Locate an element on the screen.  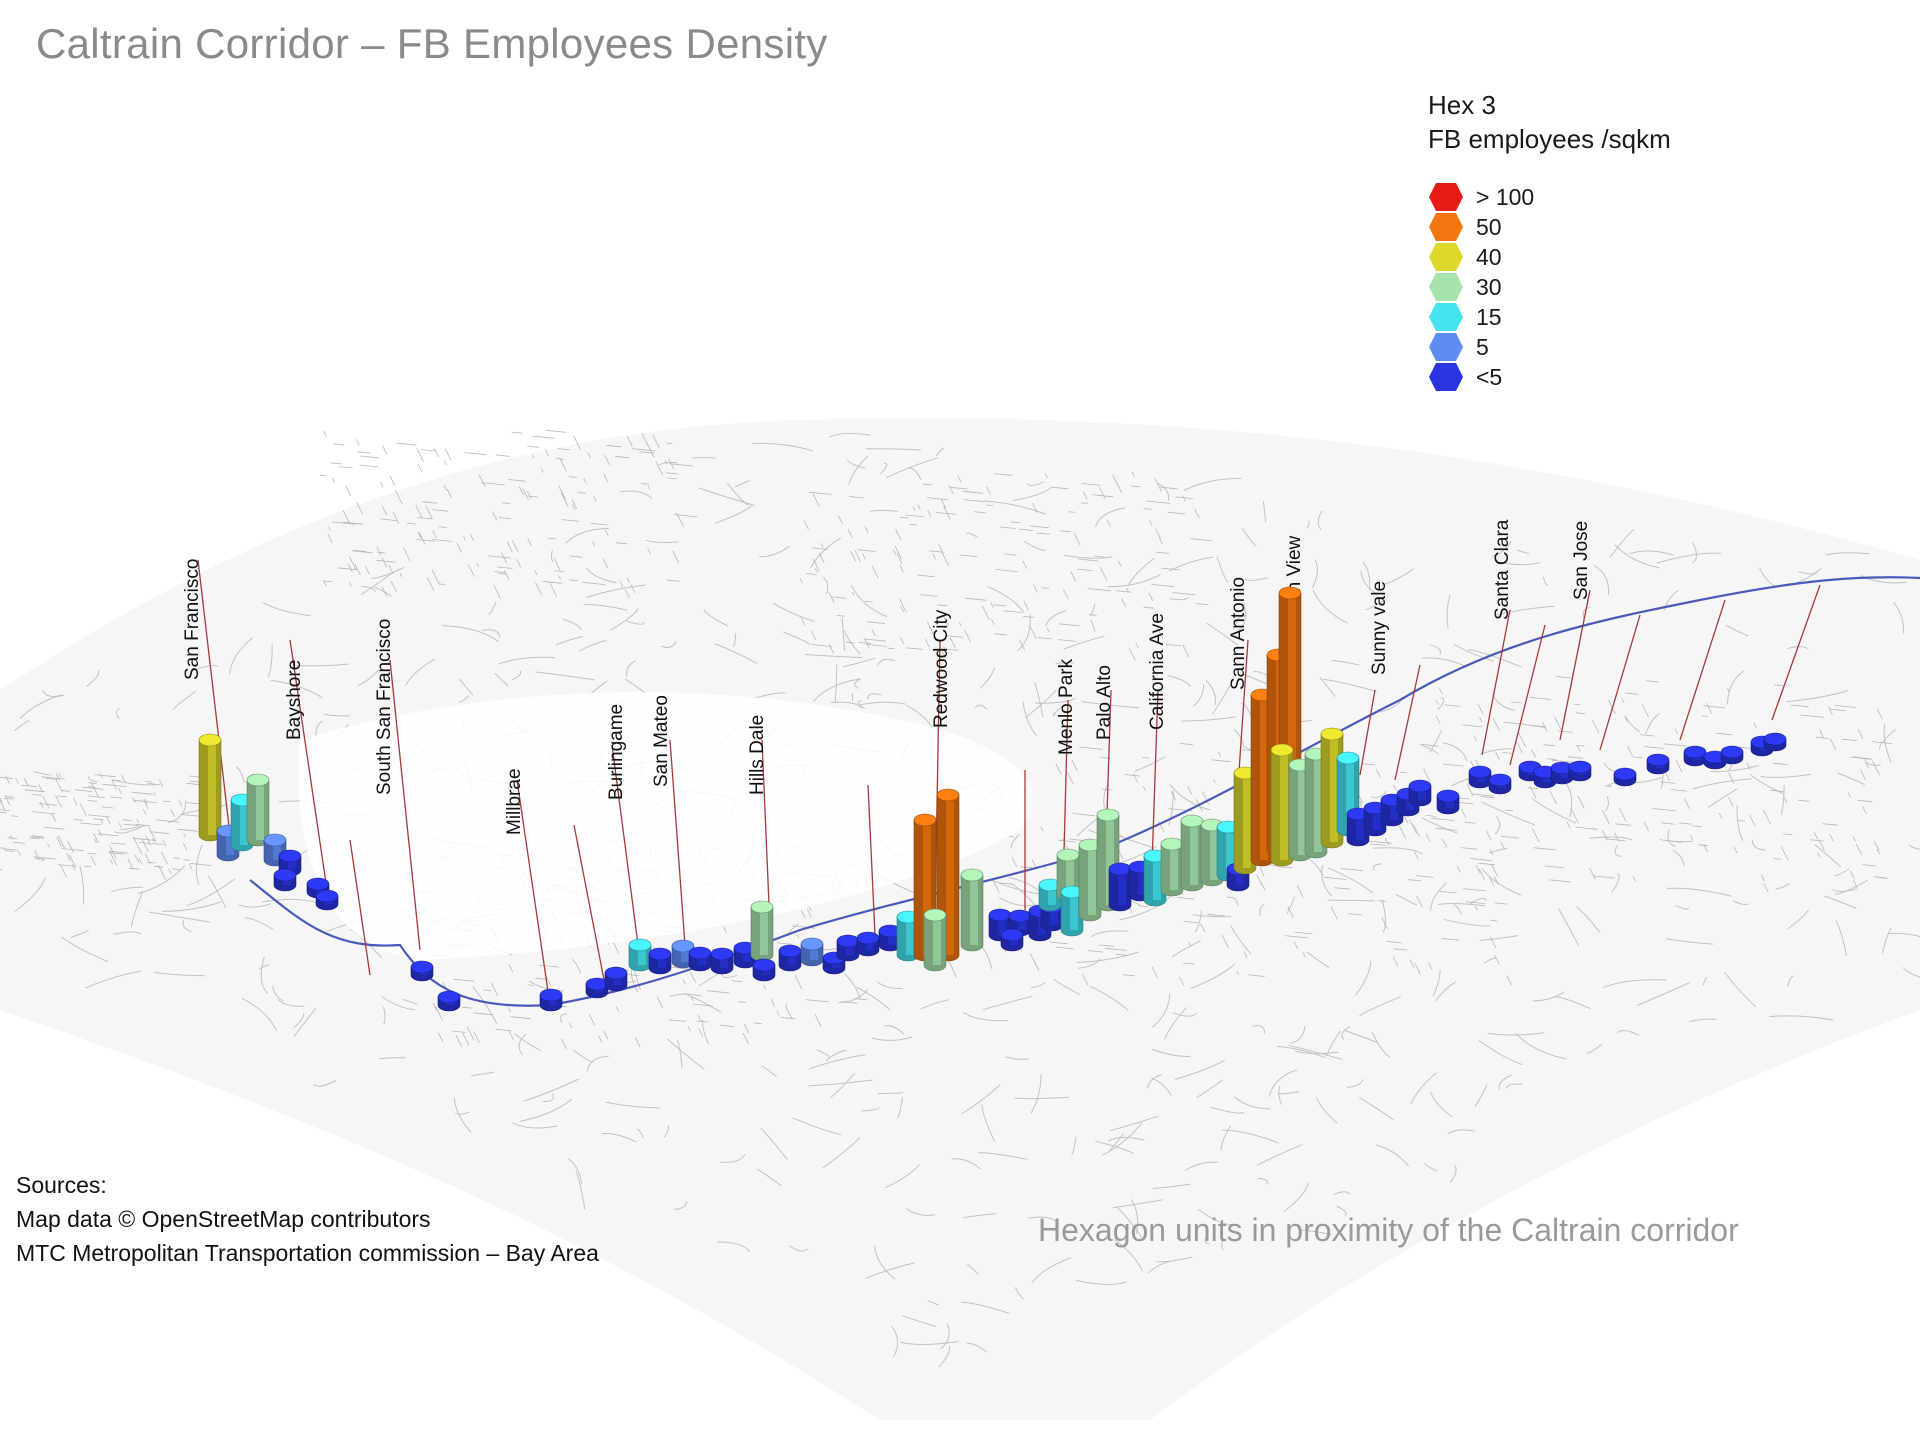
legend-item: 15 is located at coordinates (1593, 317).